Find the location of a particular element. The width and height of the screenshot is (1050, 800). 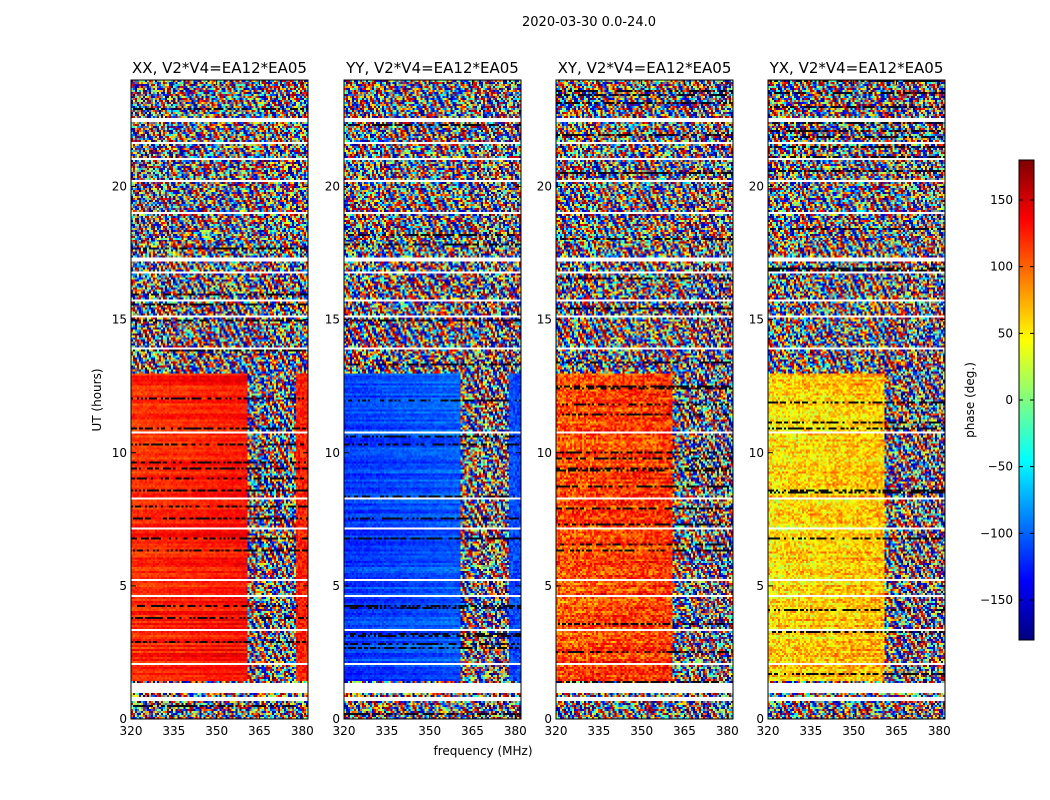

x-axis-label: frequency (MHz) is located at coordinates (482, 751).